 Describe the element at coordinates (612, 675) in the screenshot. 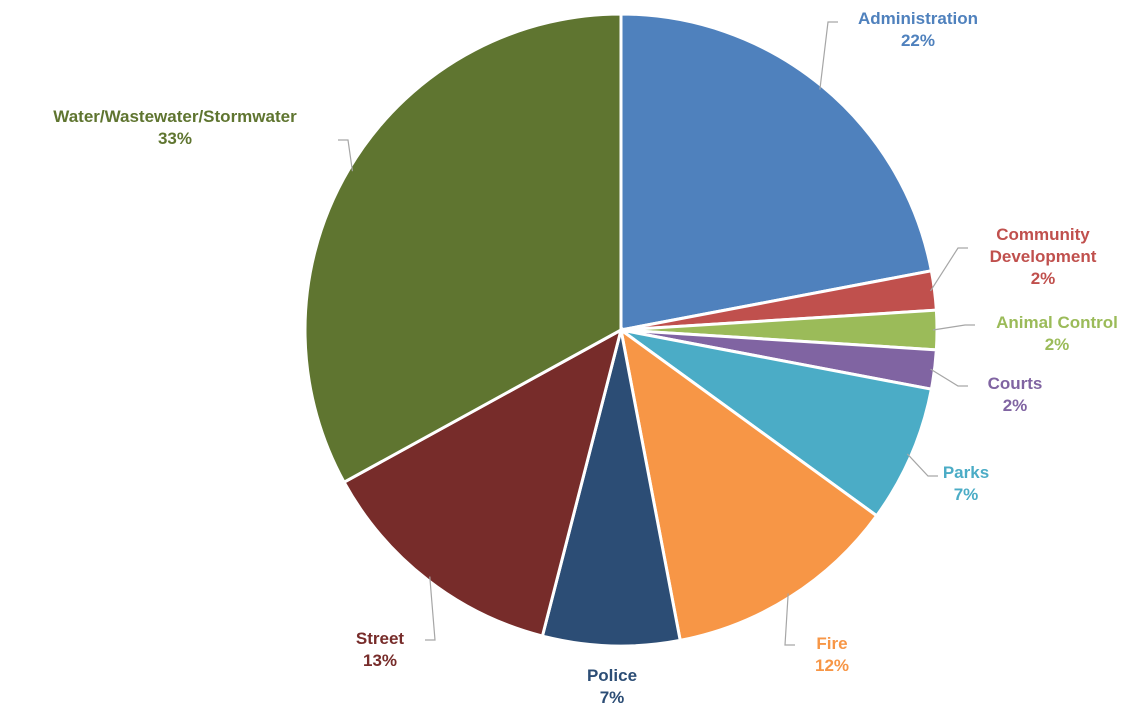

I see `category-label: Police` at that location.